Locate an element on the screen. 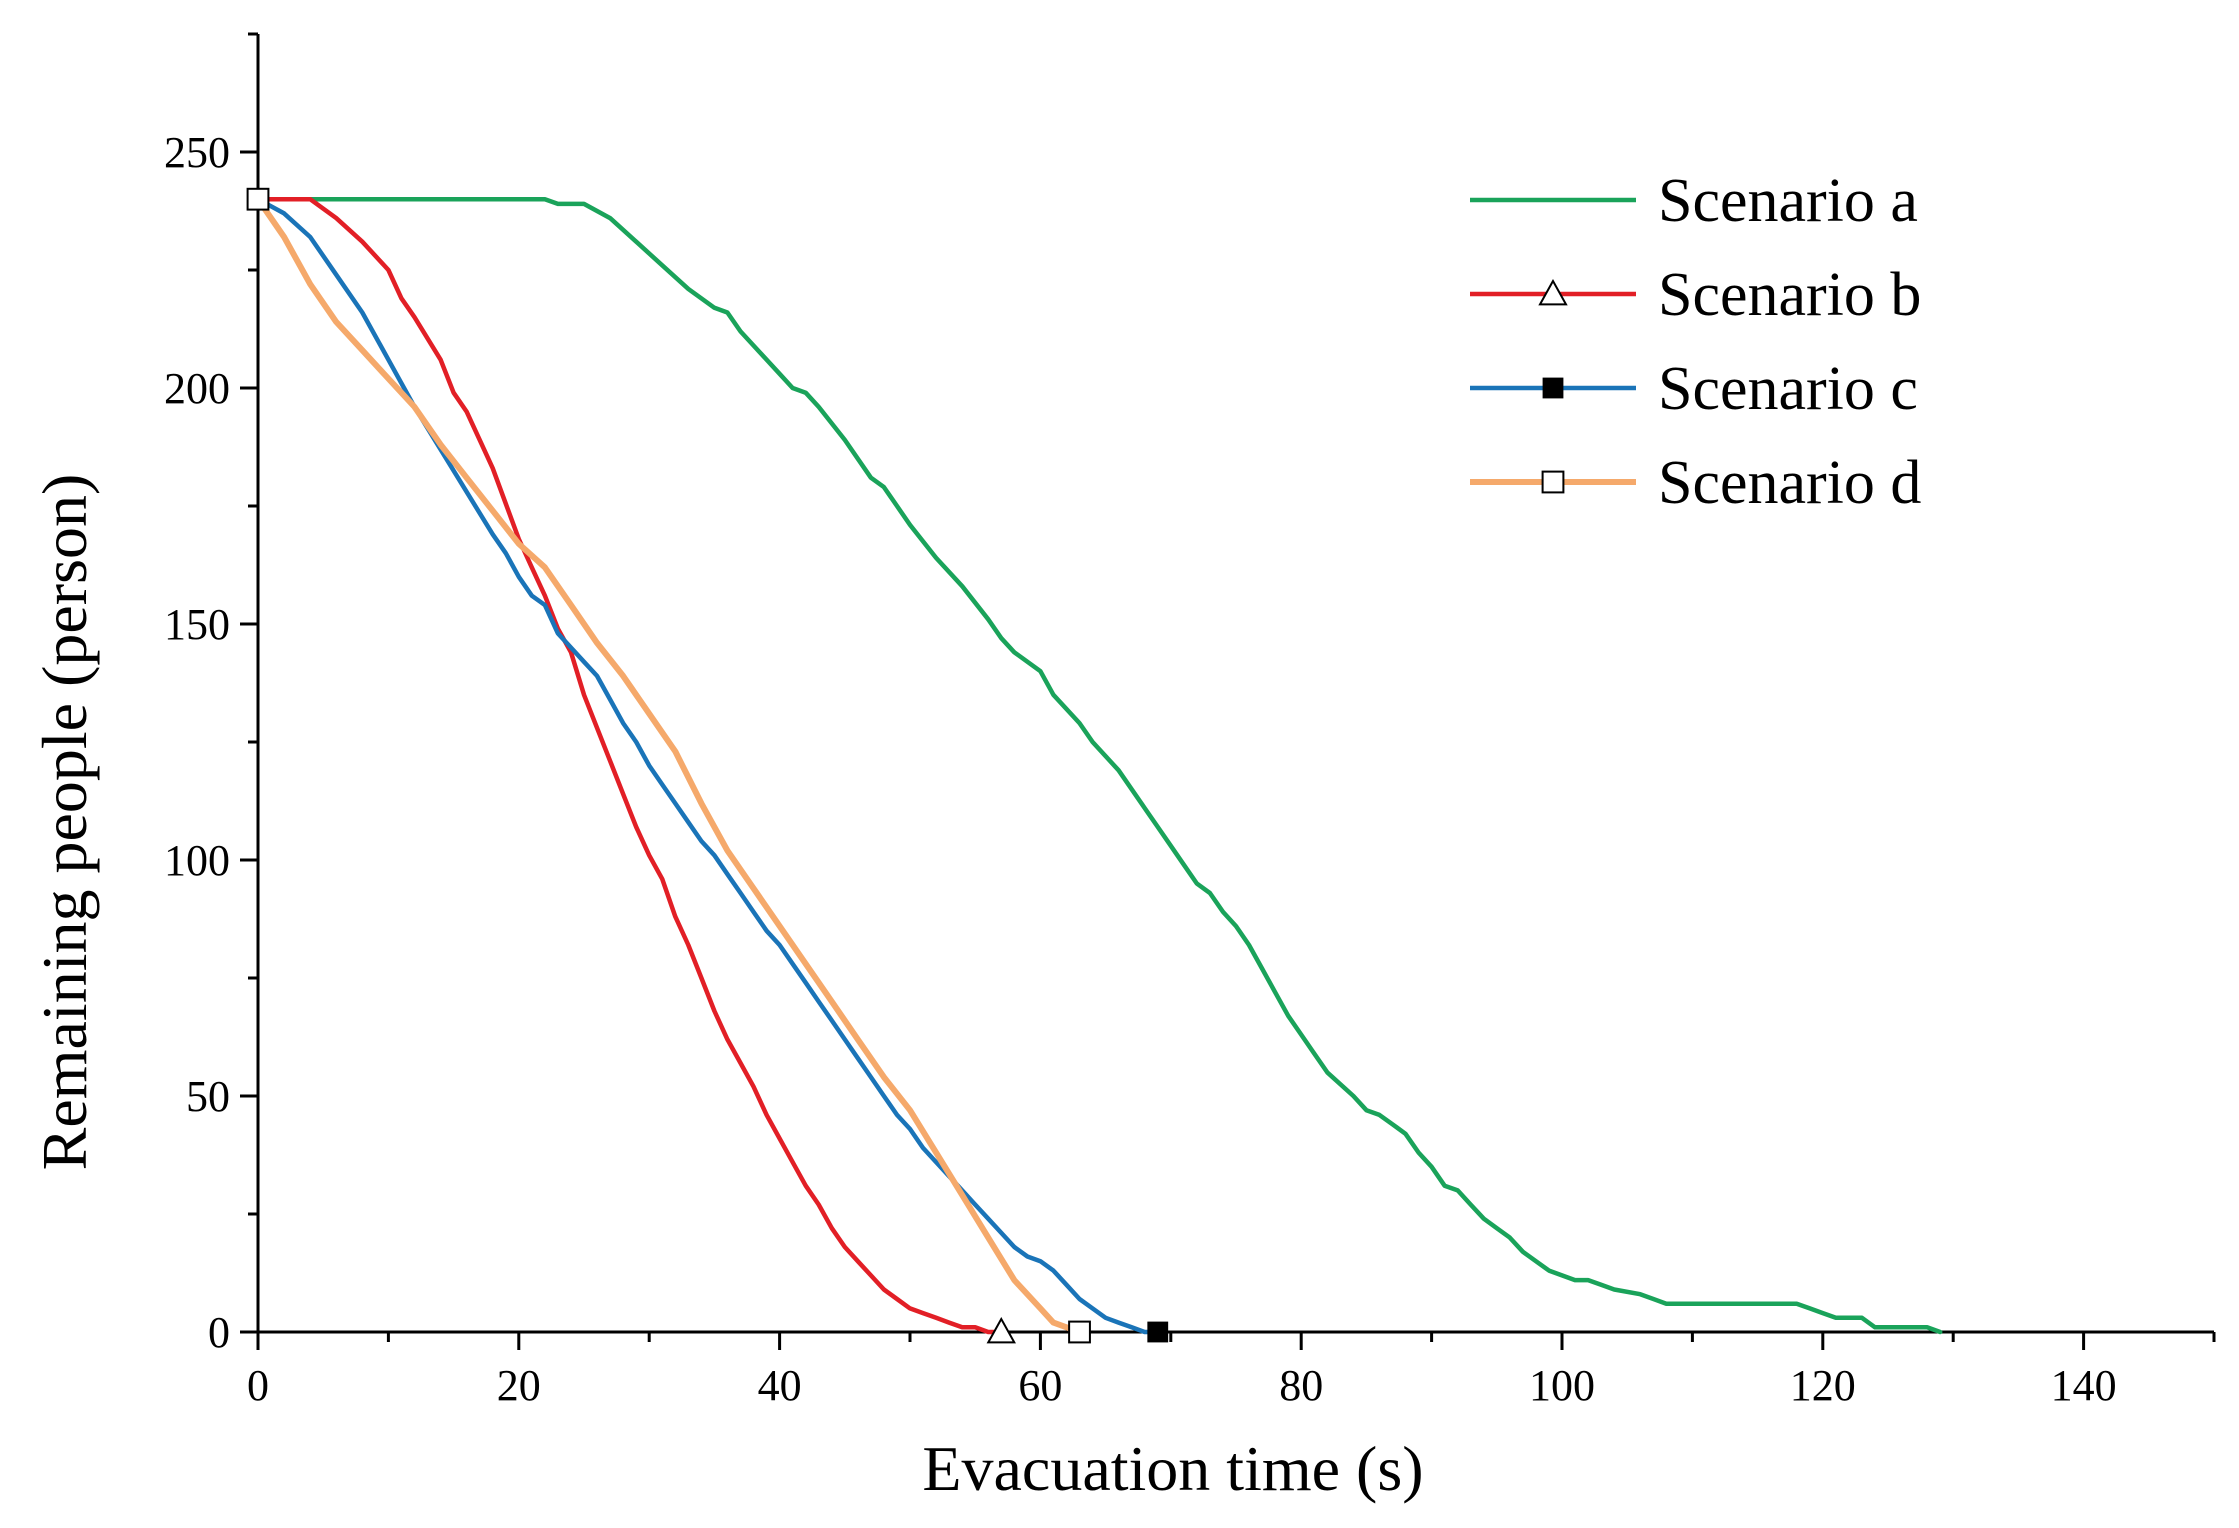 The image size is (2239, 1528). y-tick-label: 50 is located at coordinates (208, 1096).